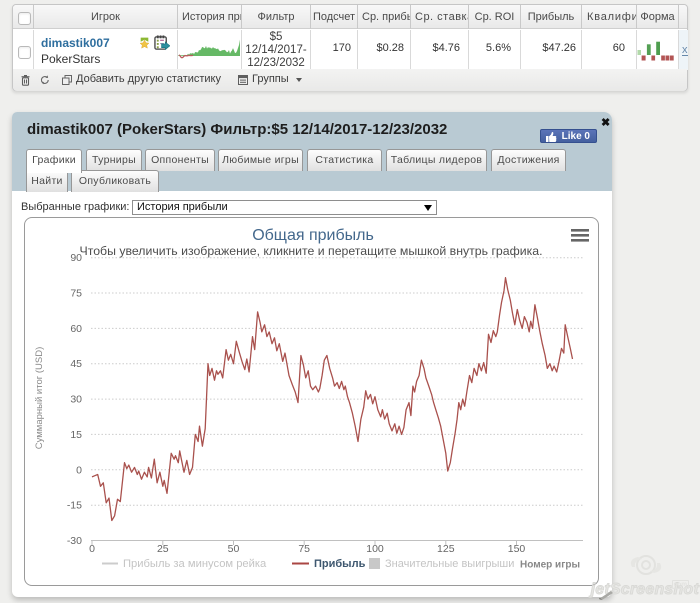 This screenshot has width=700, height=603. What do you see at coordinates (340, 564) in the screenshot?
I see `svg-text: Прибыль` at bounding box center [340, 564].